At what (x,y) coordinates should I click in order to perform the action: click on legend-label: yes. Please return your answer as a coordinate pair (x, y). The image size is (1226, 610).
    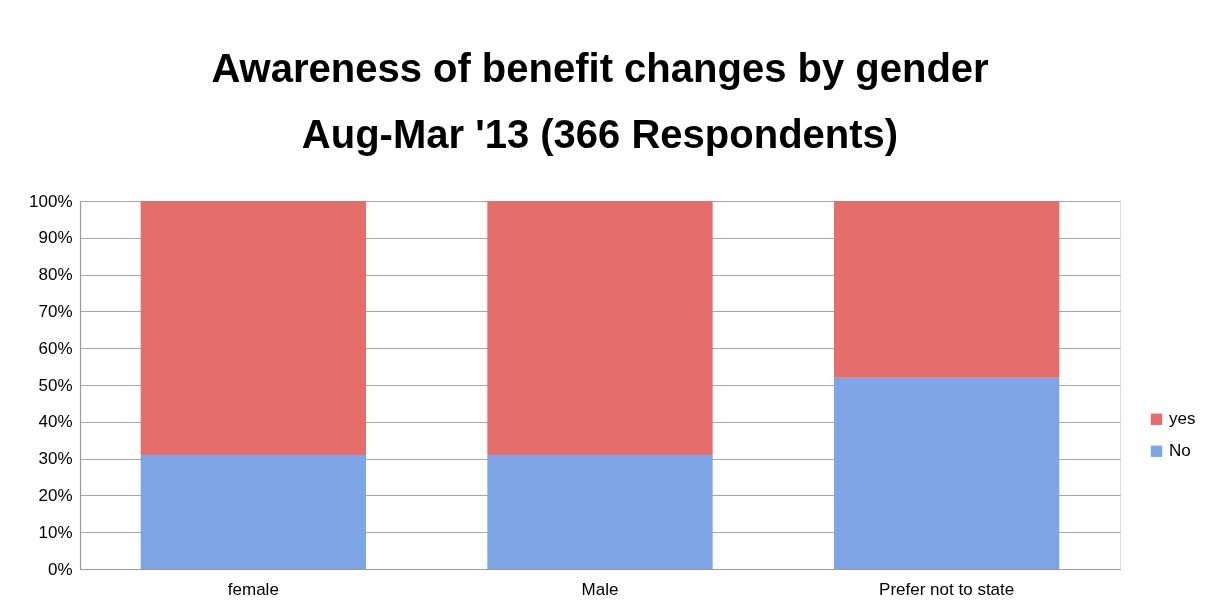
    Looking at the image, I should click on (1182, 419).